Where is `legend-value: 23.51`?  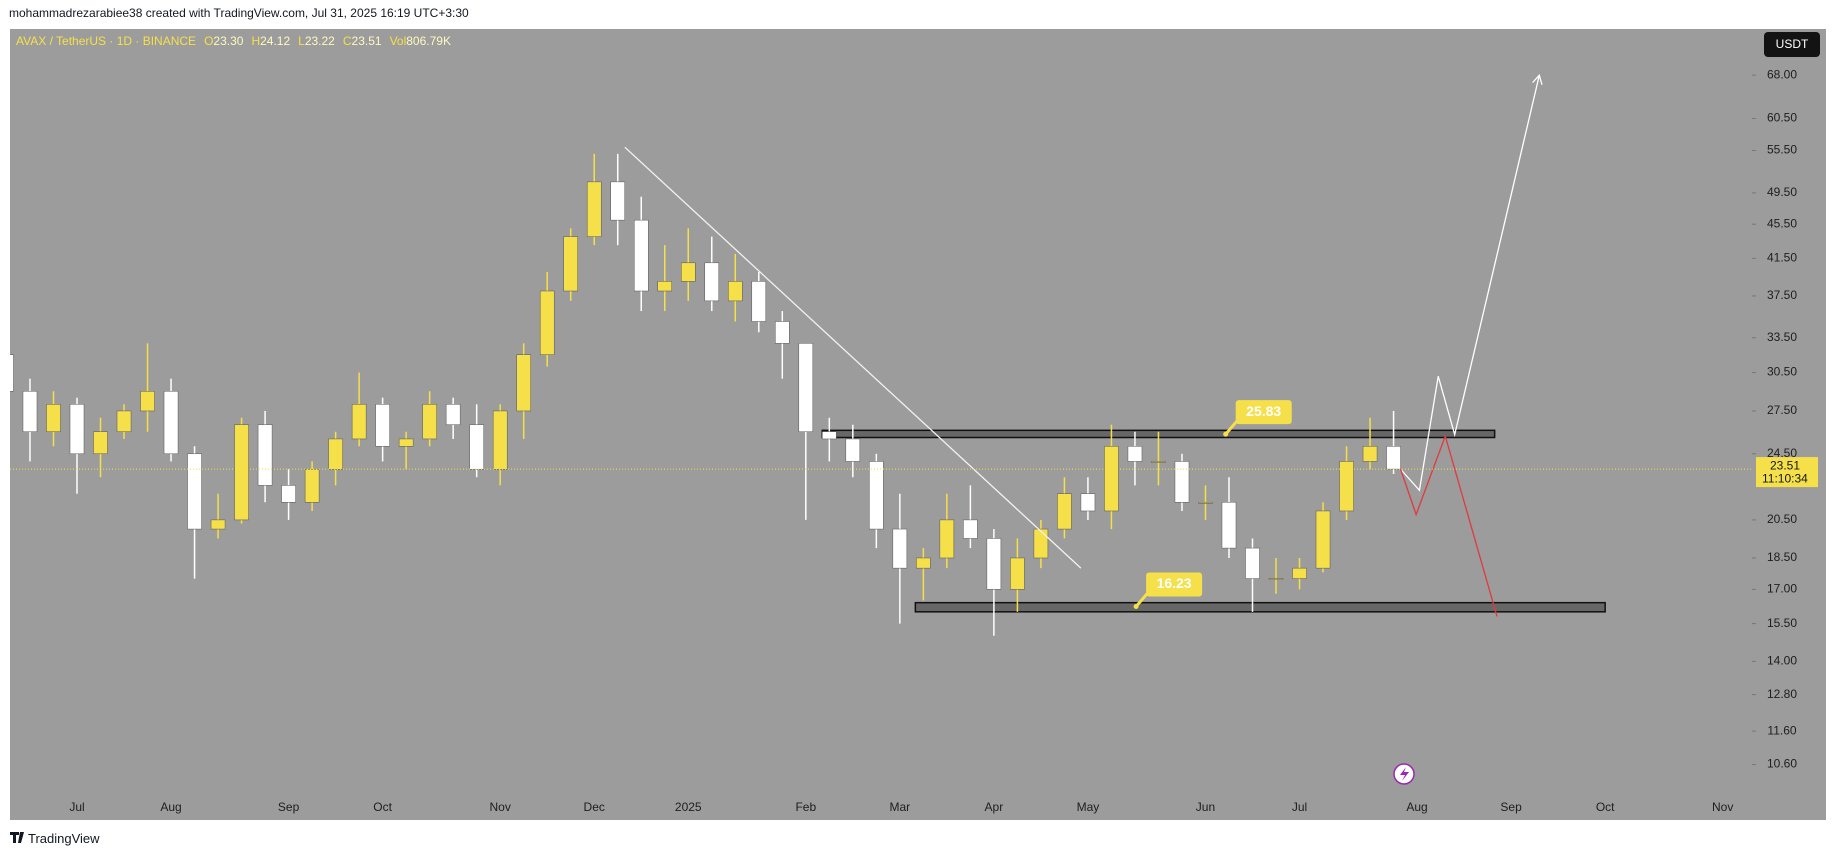
legend-value: 23.51 is located at coordinates (366, 41).